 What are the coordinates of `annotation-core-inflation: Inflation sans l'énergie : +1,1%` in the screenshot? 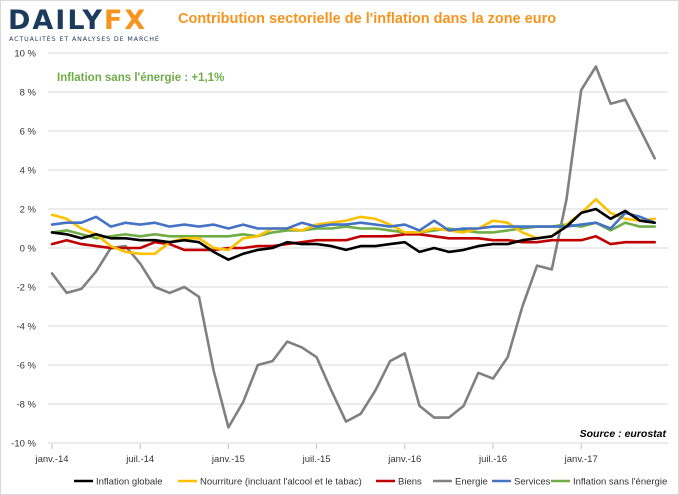 It's located at (140, 78).